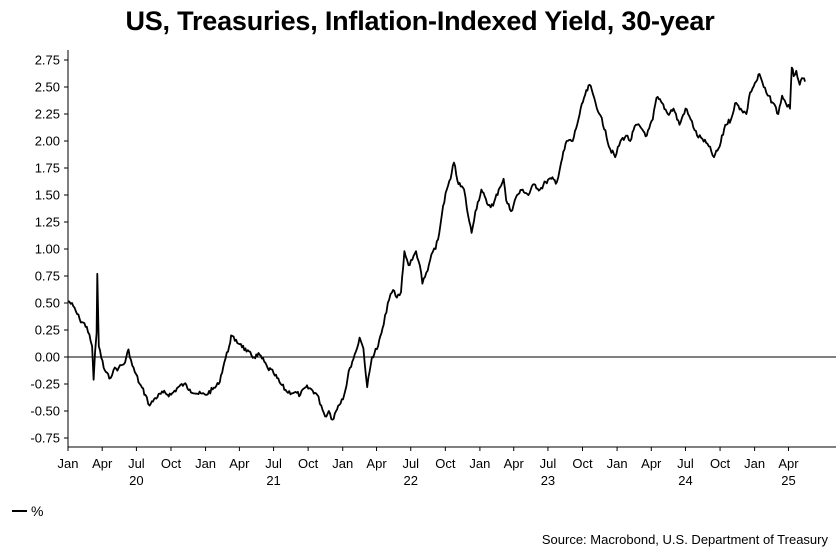 The width and height of the screenshot is (840, 560). What do you see at coordinates (47, 249) in the screenshot?
I see `y-tick-label: 1.00` at bounding box center [47, 249].